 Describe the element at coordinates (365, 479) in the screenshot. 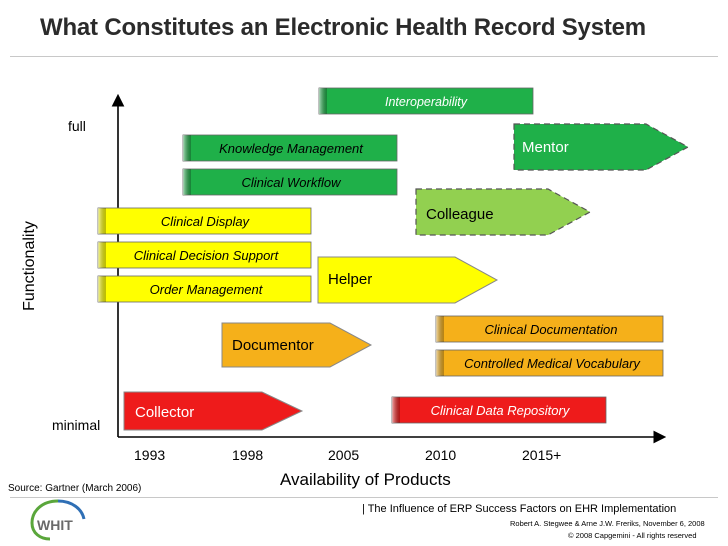

I see `x-axis-title: Availability of Products` at that location.